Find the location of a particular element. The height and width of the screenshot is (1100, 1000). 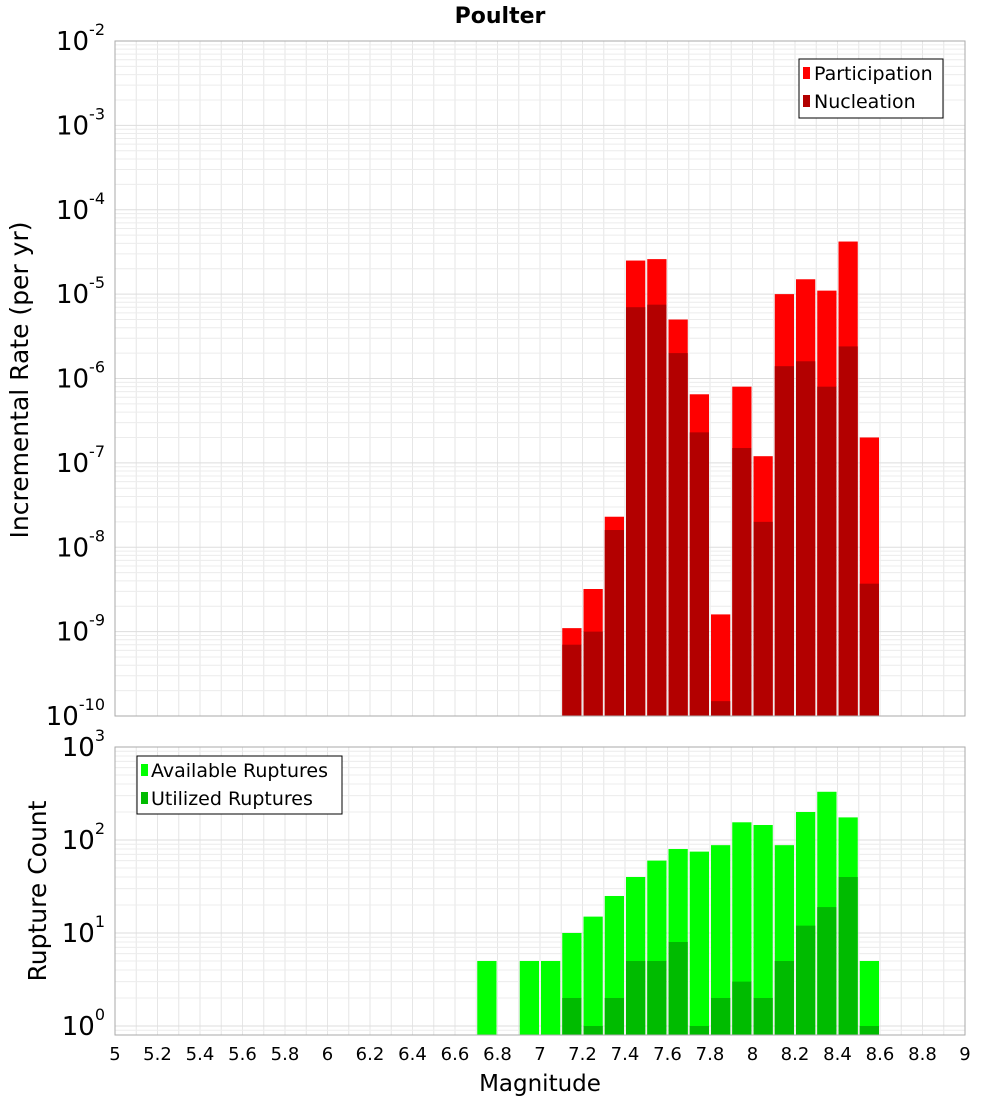

x-tick-label: 8 is located at coordinates (752, 1054).